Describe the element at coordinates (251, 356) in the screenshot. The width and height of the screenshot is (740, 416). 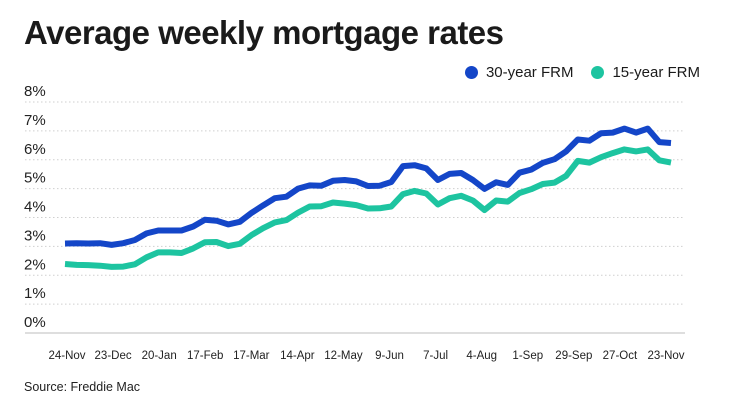
I see `x-tick-label: 17-Mar` at that location.